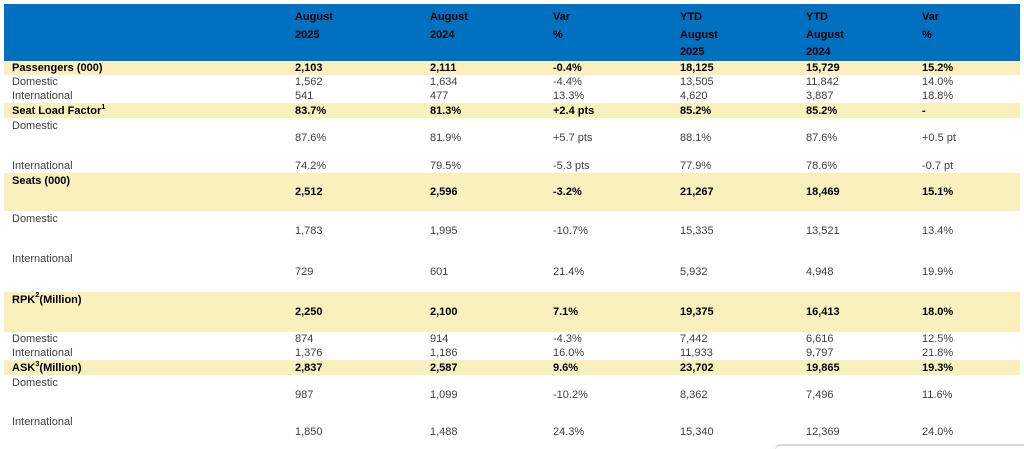 The height and width of the screenshot is (449, 1024). Describe the element at coordinates (309, 192) in the screenshot. I see `cell-august-2025: 2,512` at that location.